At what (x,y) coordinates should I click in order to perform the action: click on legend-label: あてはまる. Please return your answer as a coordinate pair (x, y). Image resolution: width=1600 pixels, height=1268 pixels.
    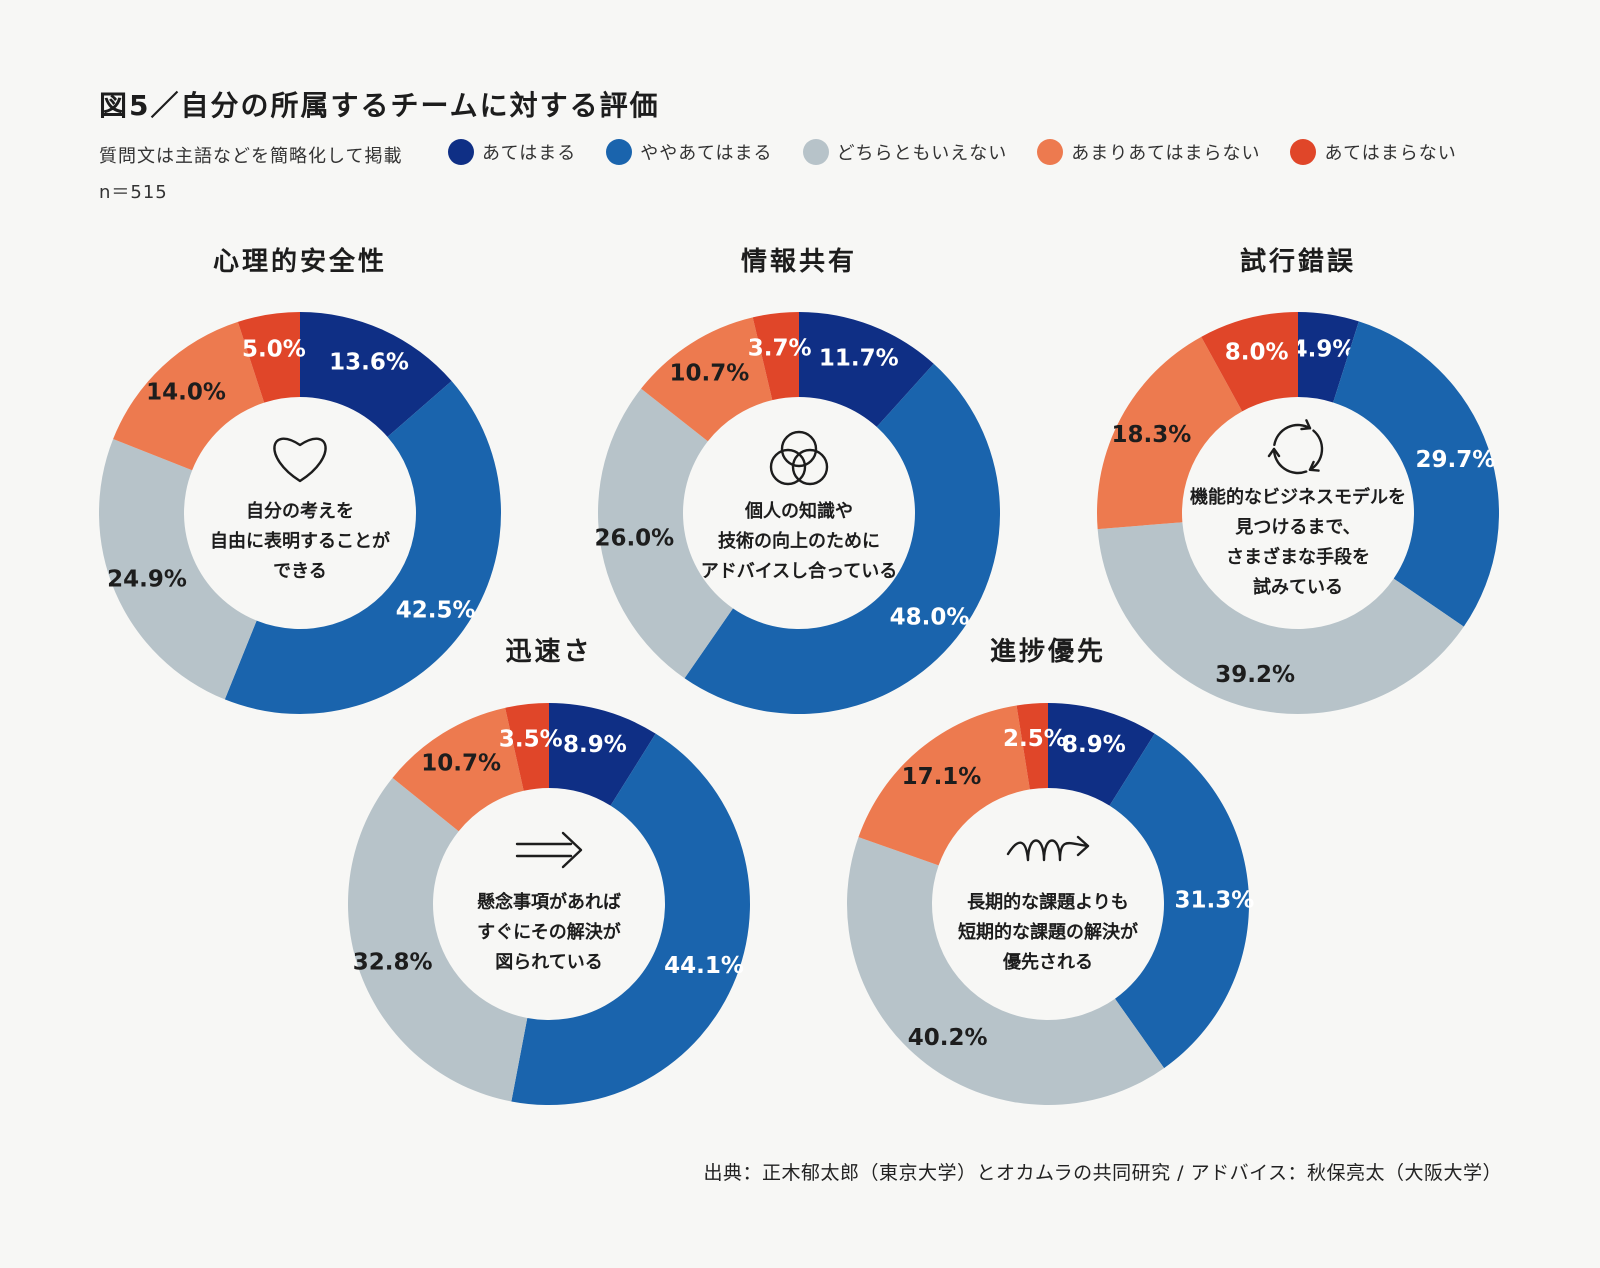
    Looking at the image, I should click on (529, 153).